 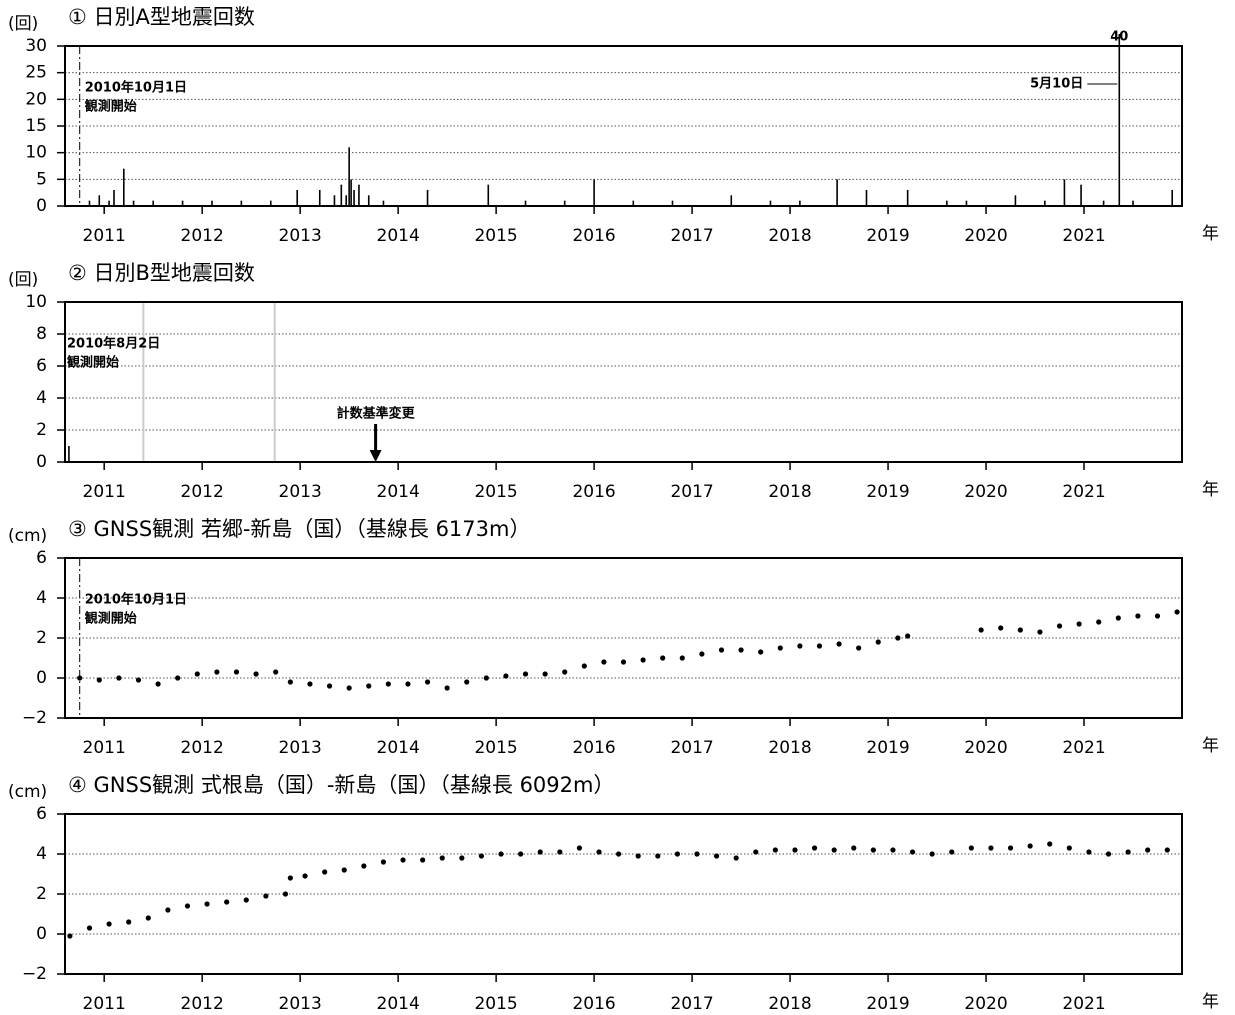 I want to click on chart-title: ① 日別A型地震回数, so click(x=161, y=17).